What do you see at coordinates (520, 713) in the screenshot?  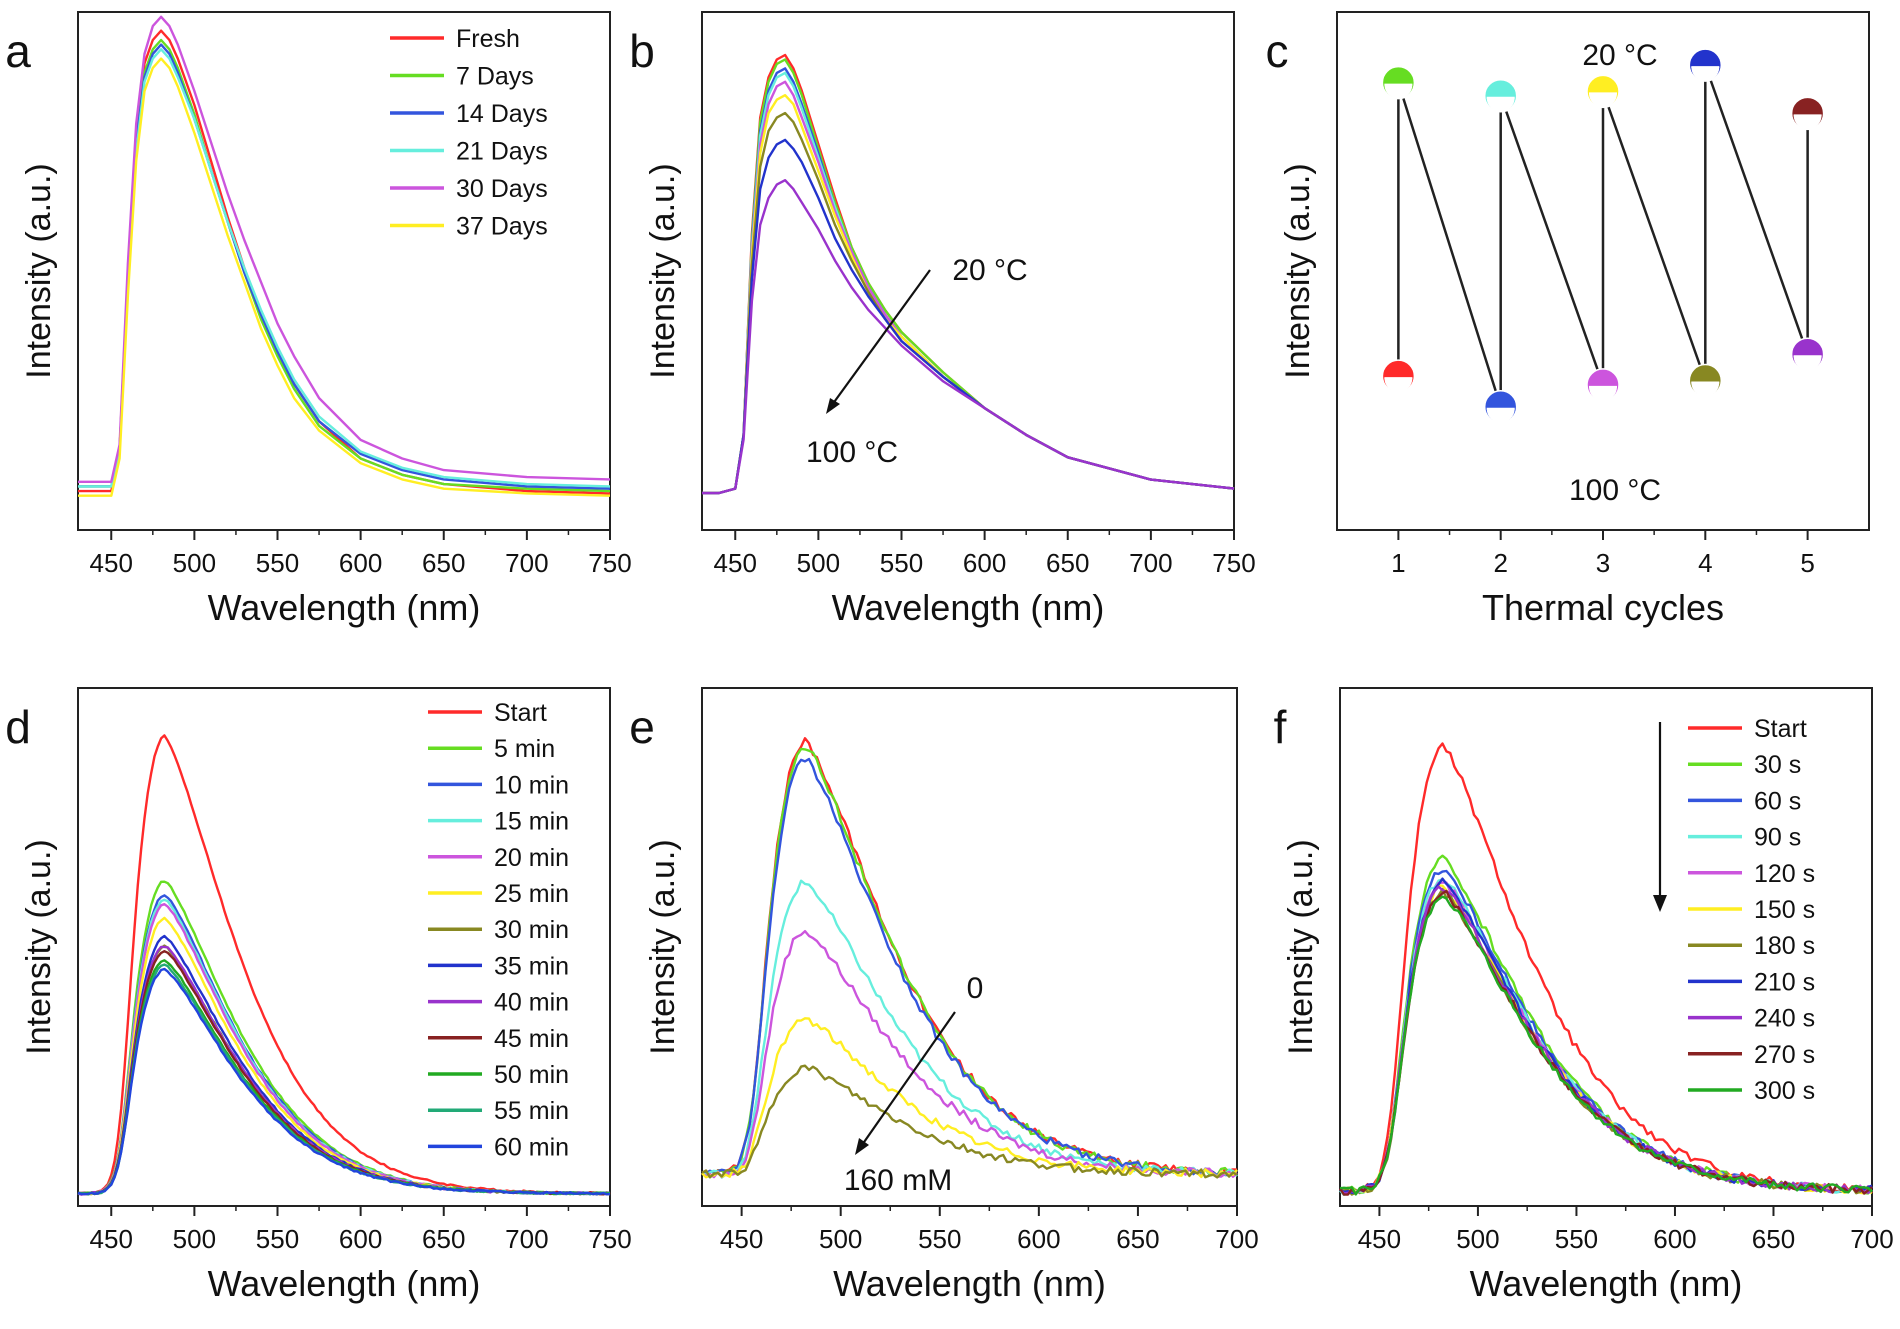 I see `legend-entry-d: Start` at bounding box center [520, 713].